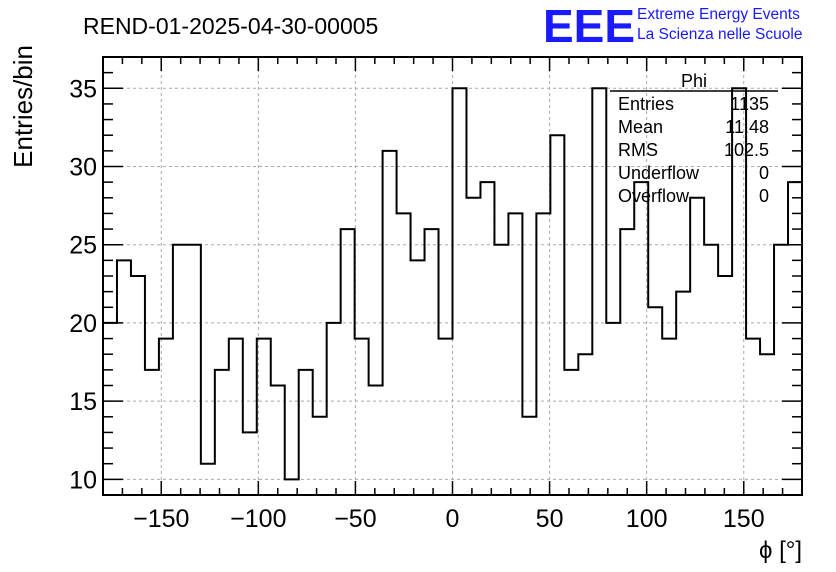  I want to click on y-tick-label-1: 15, so click(83, 402).